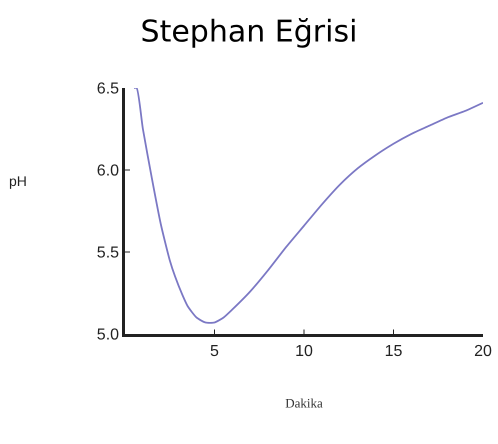 This screenshot has width=498, height=444. What do you see at coordinates (18, 181) in the screenshot?
I see `y-axis-title: pH` at bounding box center [18, 181].